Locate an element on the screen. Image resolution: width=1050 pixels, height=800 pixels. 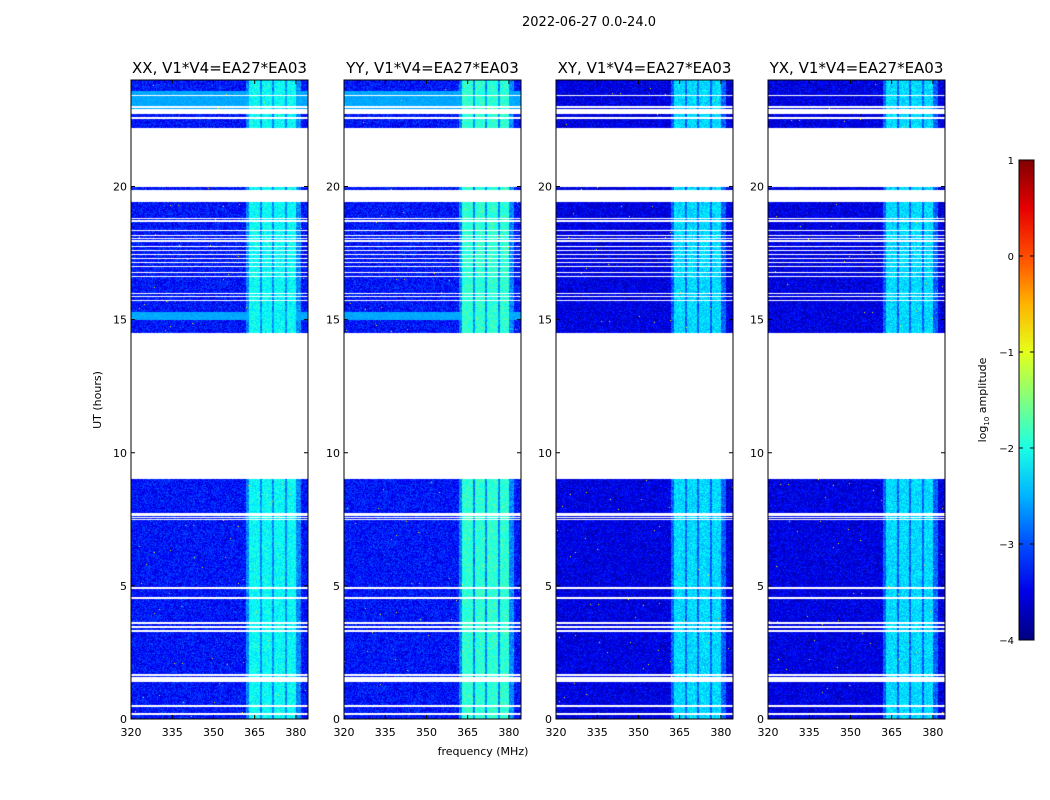
y-axis-label: UT (hours) is located at coordinates (97, 400).